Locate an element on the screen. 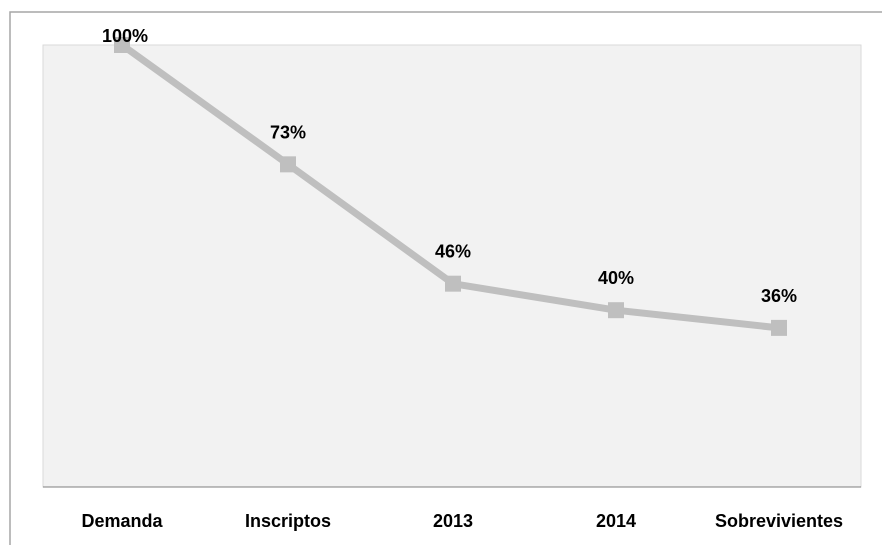 The image size is (882, 550). data-label: 100% is located at coordinates (125, 36).